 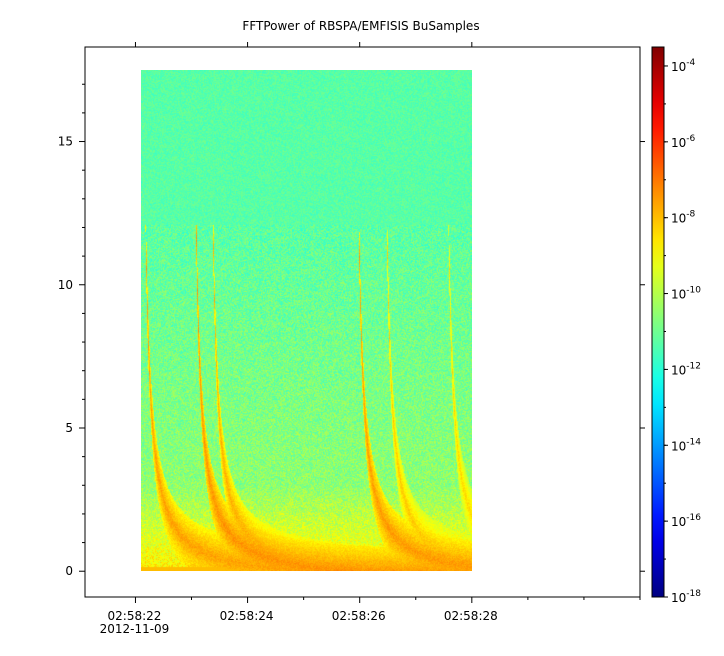 What do you see at coordinates (69, 428) in the screenshot?
I see `y-tick-label: 5` at bounding box center [69, 428].